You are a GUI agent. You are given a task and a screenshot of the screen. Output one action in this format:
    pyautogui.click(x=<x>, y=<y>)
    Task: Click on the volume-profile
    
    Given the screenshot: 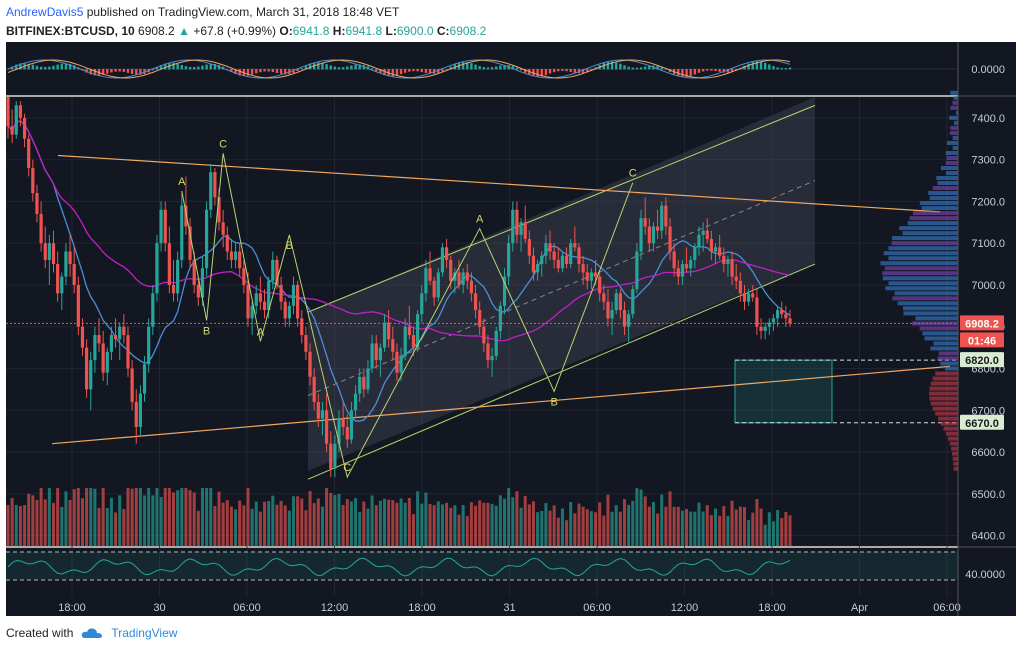 What is the action you would take?
    pyautogui.click(x=919, y=280)
    